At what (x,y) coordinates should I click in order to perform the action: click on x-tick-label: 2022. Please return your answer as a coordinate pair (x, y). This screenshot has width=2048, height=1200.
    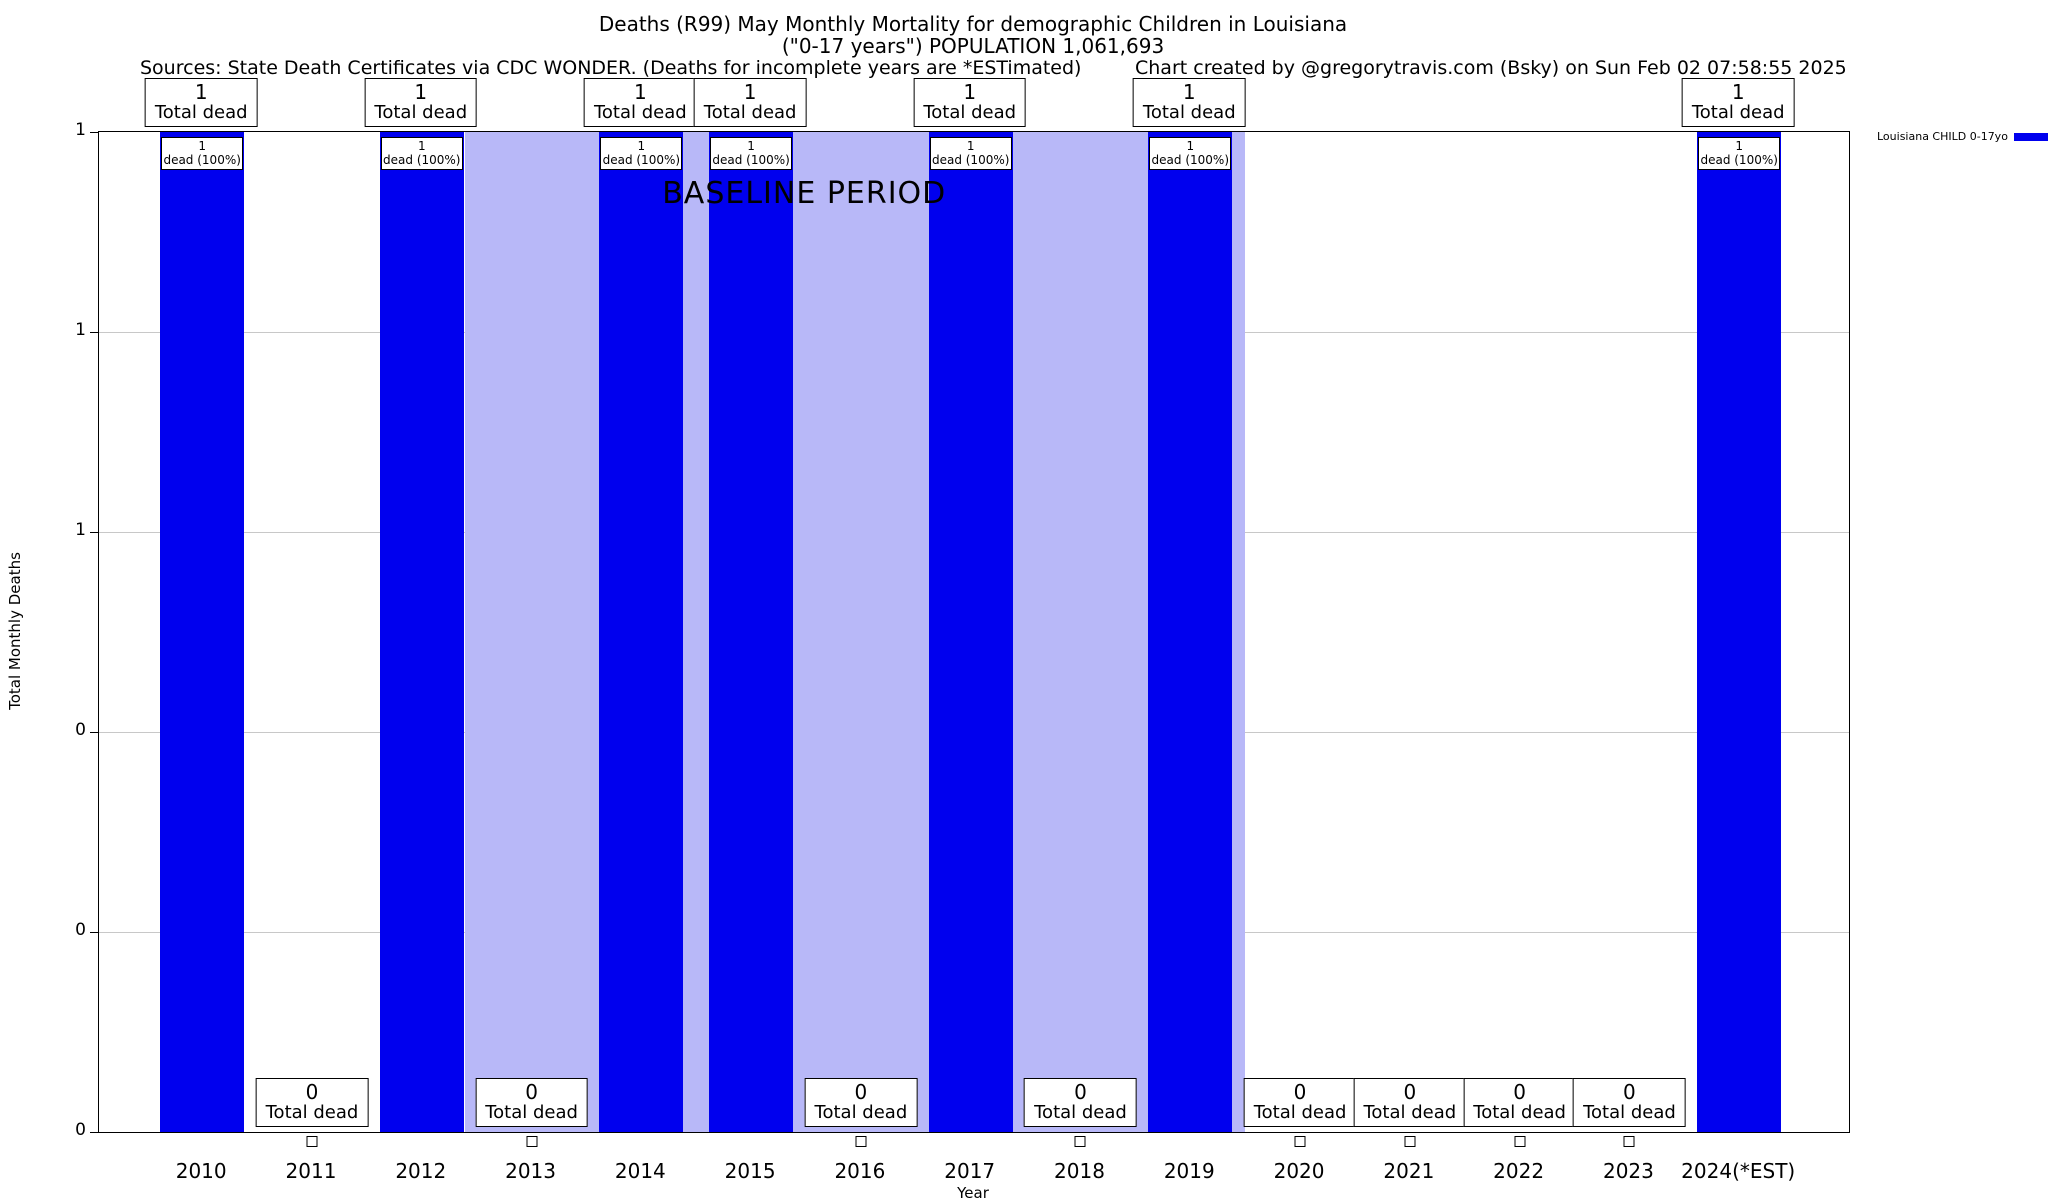
    Looking at the image, I should click on (1519, 1171).